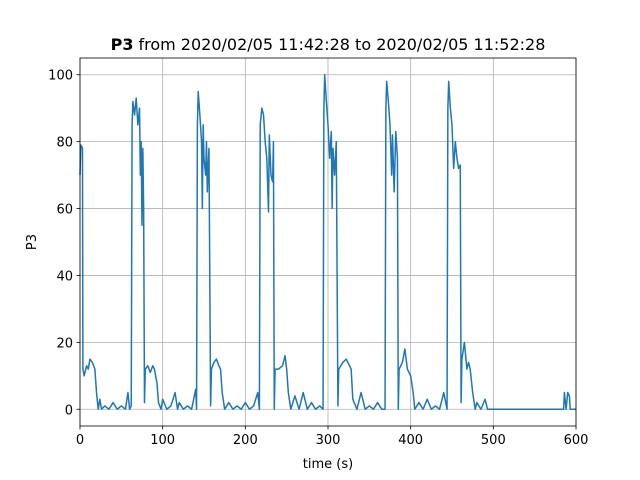 The height and width of the screenshot is (480, 640). Describe the element at coordinates (410, 440) in the screenshot. I see `x-tick-label: 400` at that location.